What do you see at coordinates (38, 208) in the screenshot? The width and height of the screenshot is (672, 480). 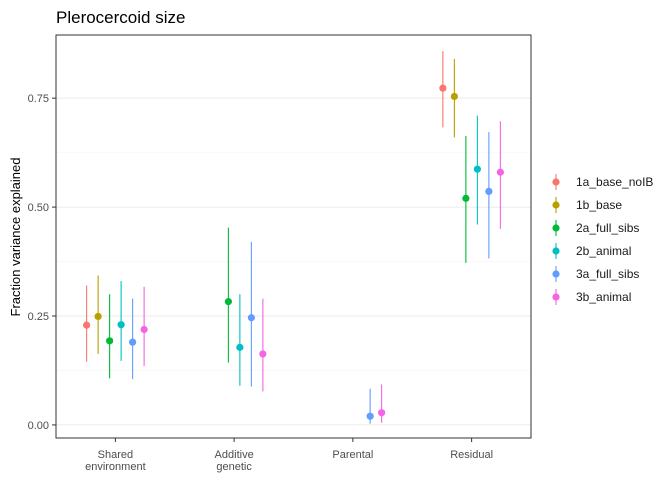 I see `y-tick-label: 0.50` at bounding box center [38, 208].